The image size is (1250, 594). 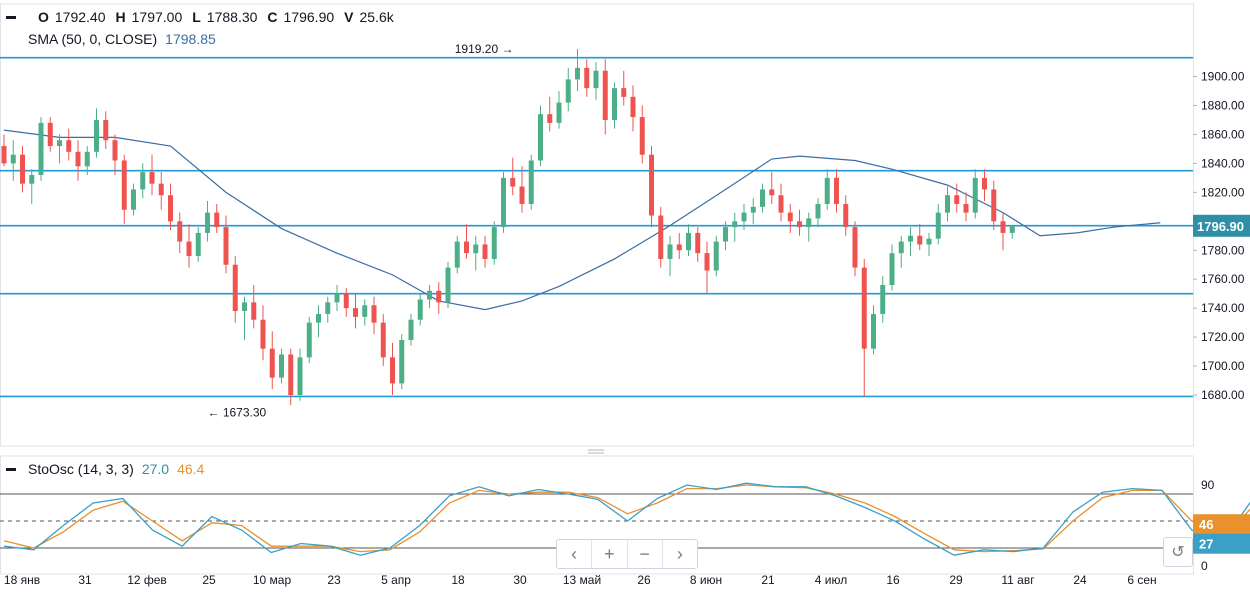 I want to click on oscillator-d-value: 46.4, so click(x=191, y=469).